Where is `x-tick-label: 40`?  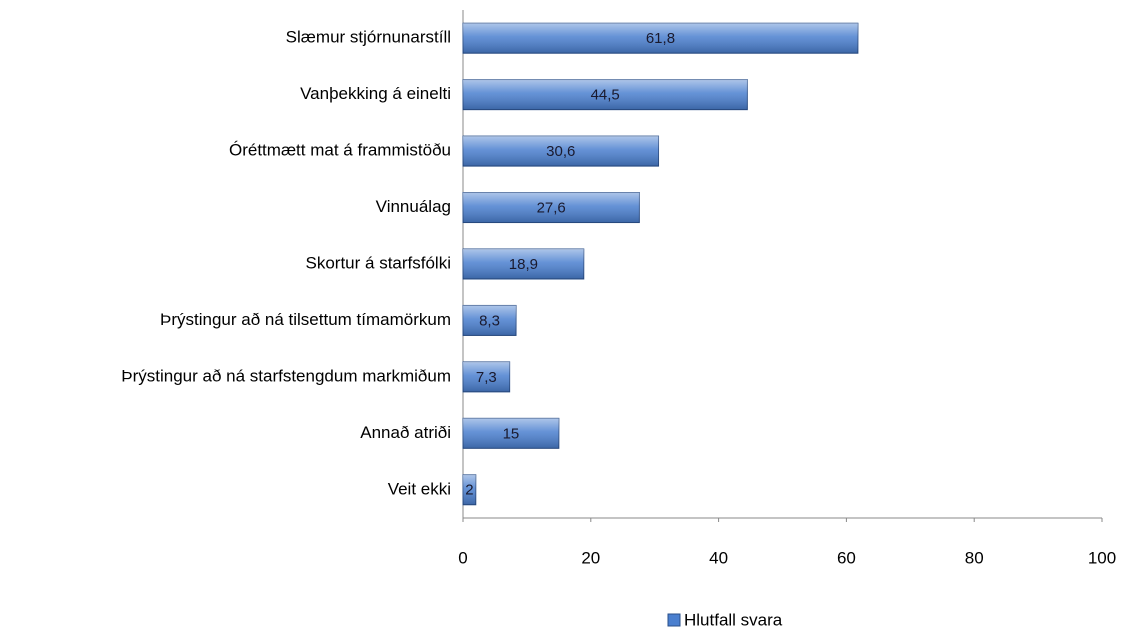
x-tick-label: 40 is located at coordinates (718, 557).